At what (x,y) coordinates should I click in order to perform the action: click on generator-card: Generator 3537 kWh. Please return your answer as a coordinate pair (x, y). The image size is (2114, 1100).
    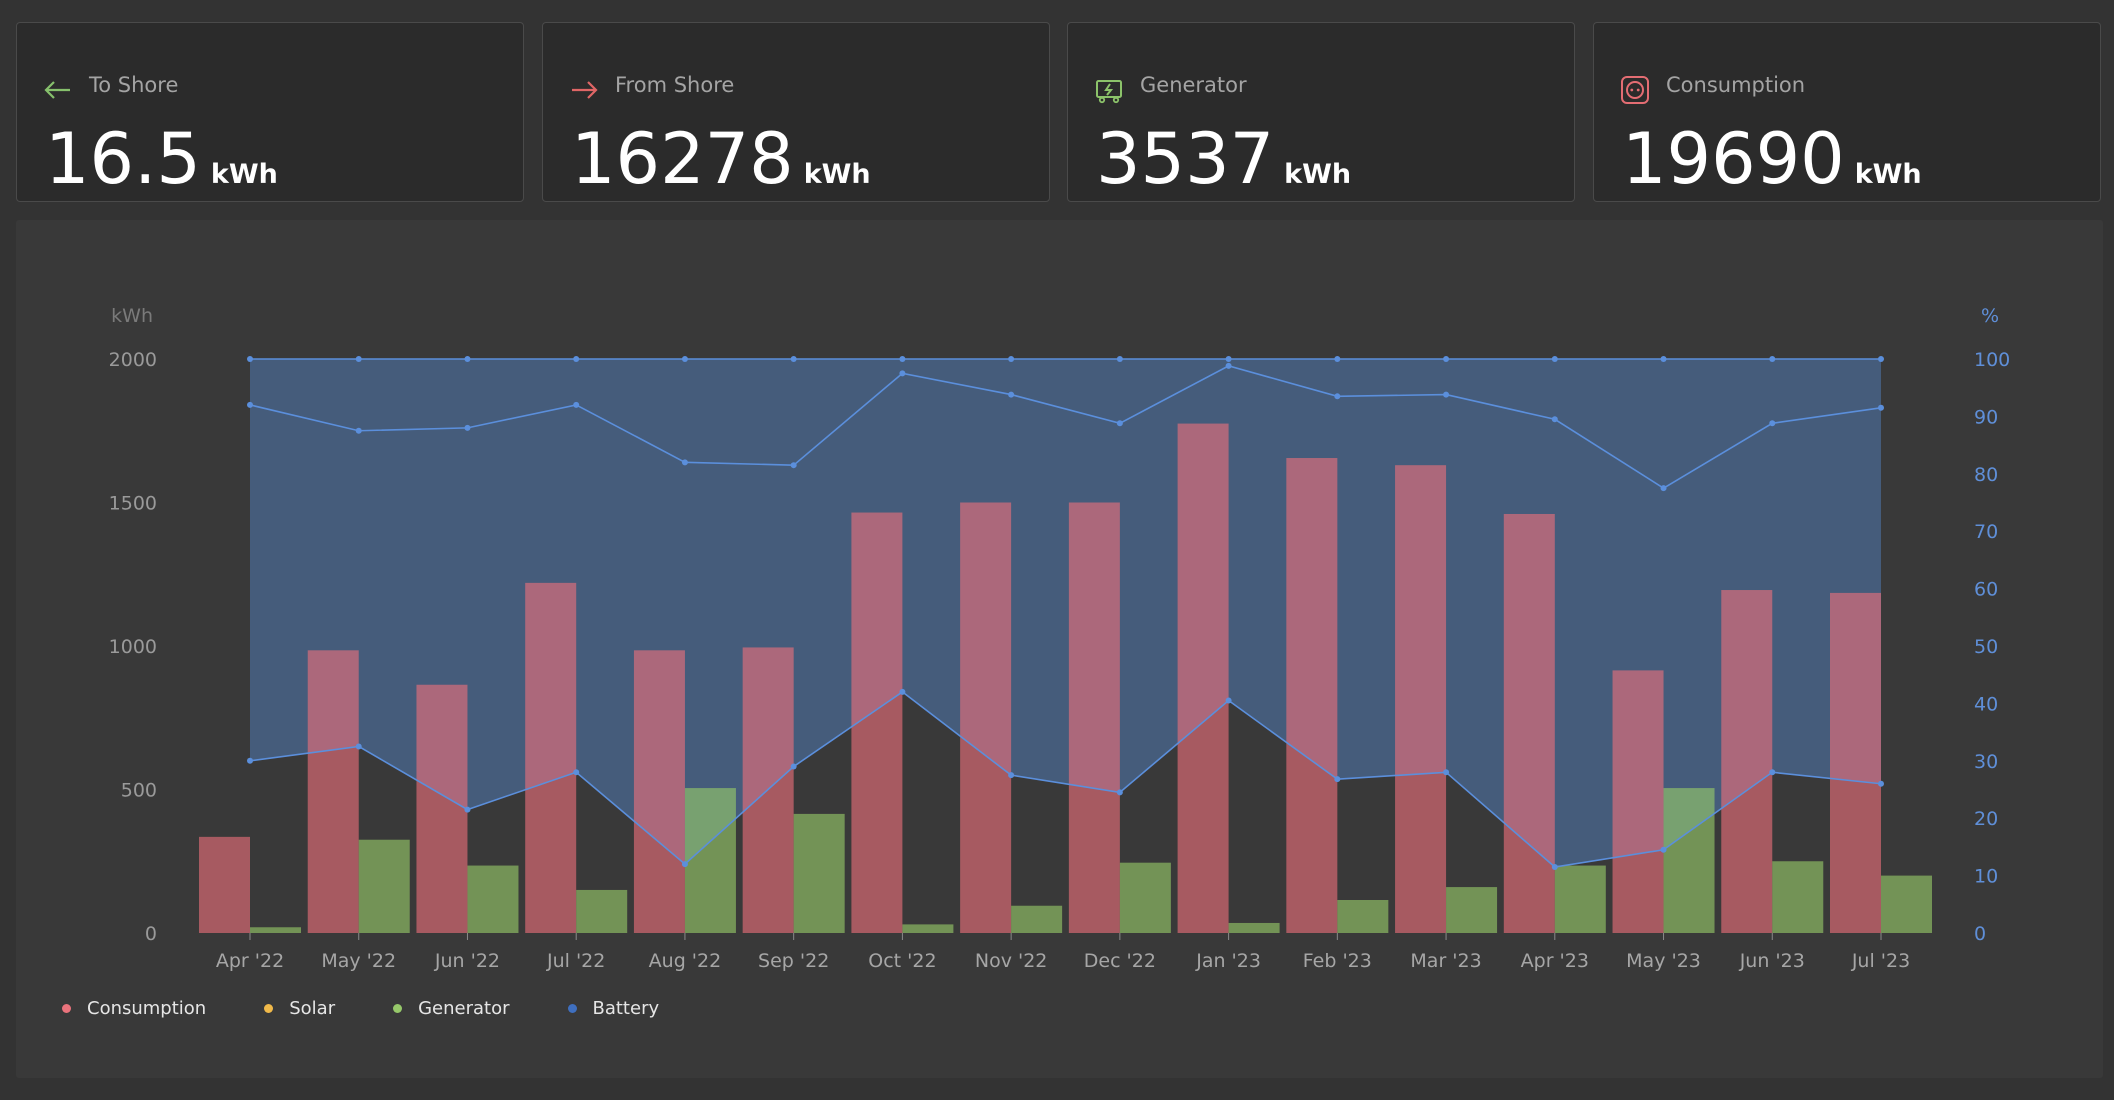
    Looking at the image, I should click on (1321, 112).